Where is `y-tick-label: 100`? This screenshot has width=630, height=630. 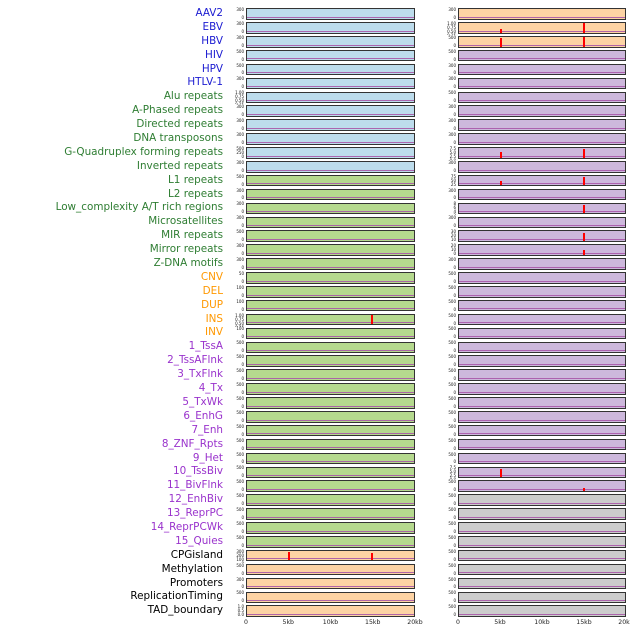 y-tick-label: 100 is located at coordinates (240, 329).